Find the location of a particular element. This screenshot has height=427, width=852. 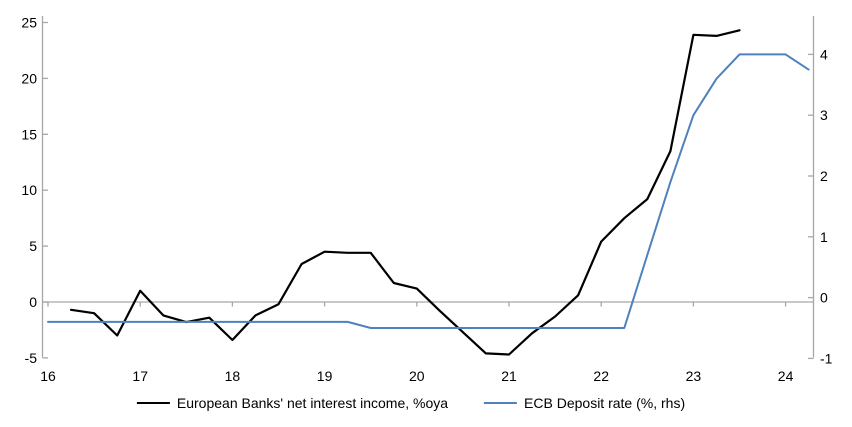

left-axis-label: 25 is located at coordinates (29, 23).